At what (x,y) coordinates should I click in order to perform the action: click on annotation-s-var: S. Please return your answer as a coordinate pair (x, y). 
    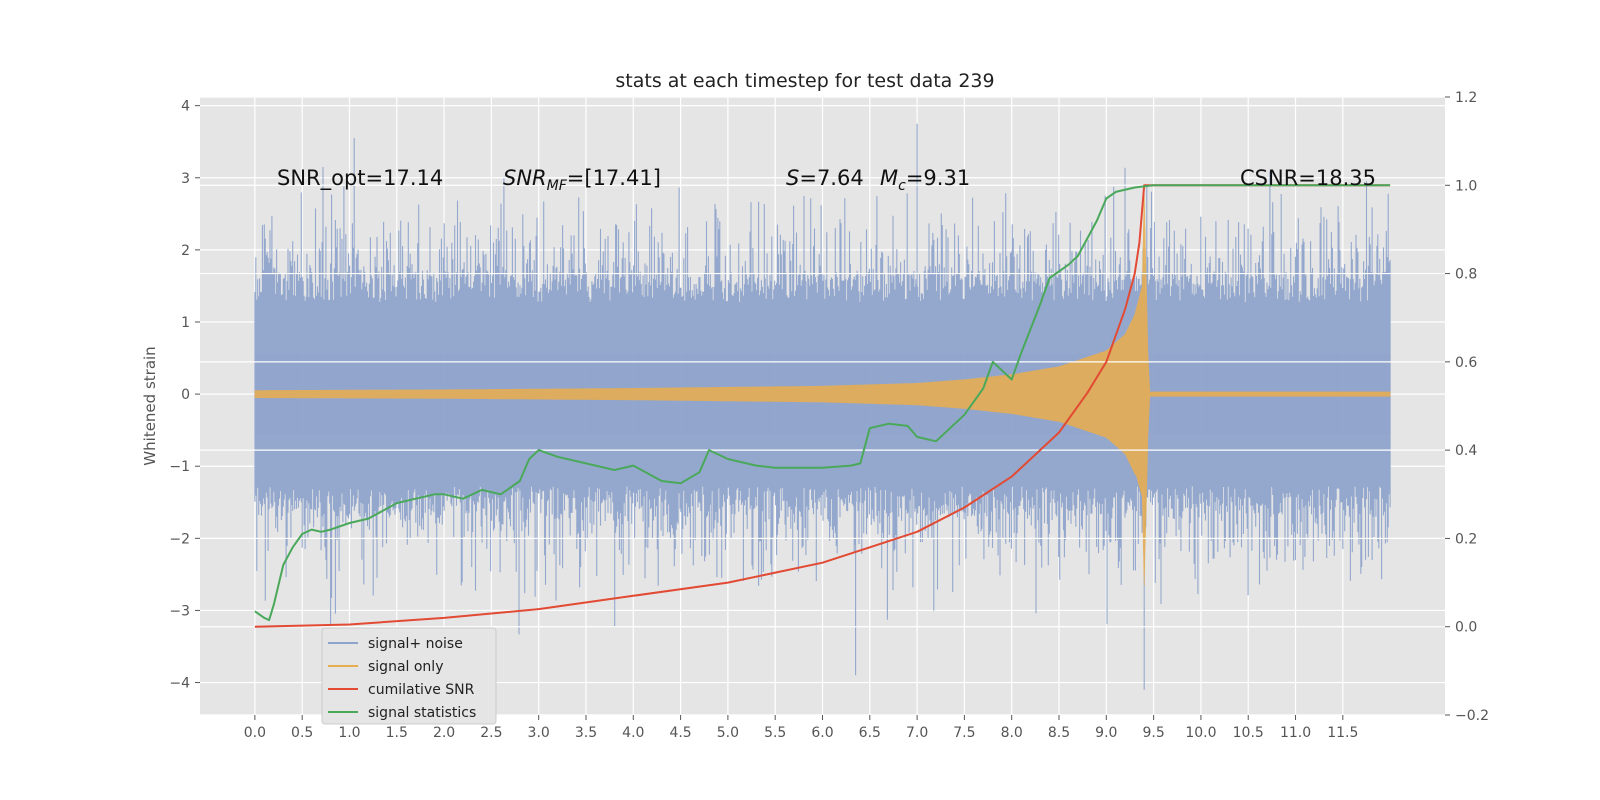
    Looking at the image, I should click on (792, 178).